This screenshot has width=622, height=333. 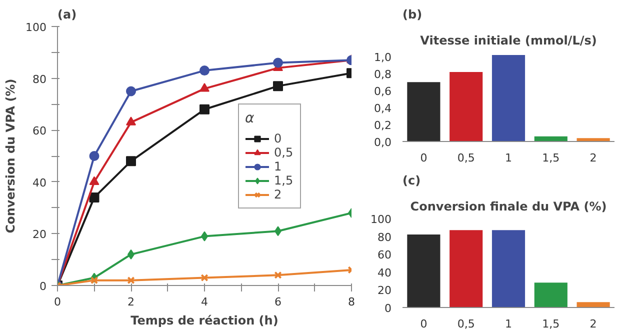 What do you see at coordinates (11, 156) in the screenshot?
I see `y-axis-title: Conversion du VPA (%)` at bounding box center [11, 156].